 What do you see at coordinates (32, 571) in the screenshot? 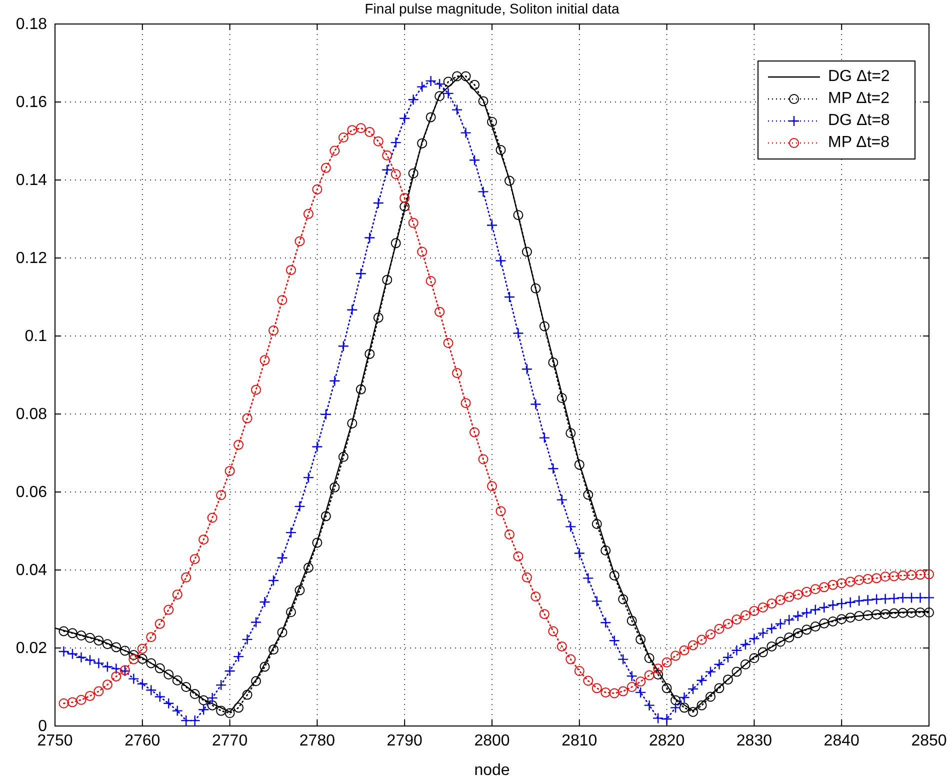
I see `y-tick-label: 0.04` at bounding box center [32, 571].